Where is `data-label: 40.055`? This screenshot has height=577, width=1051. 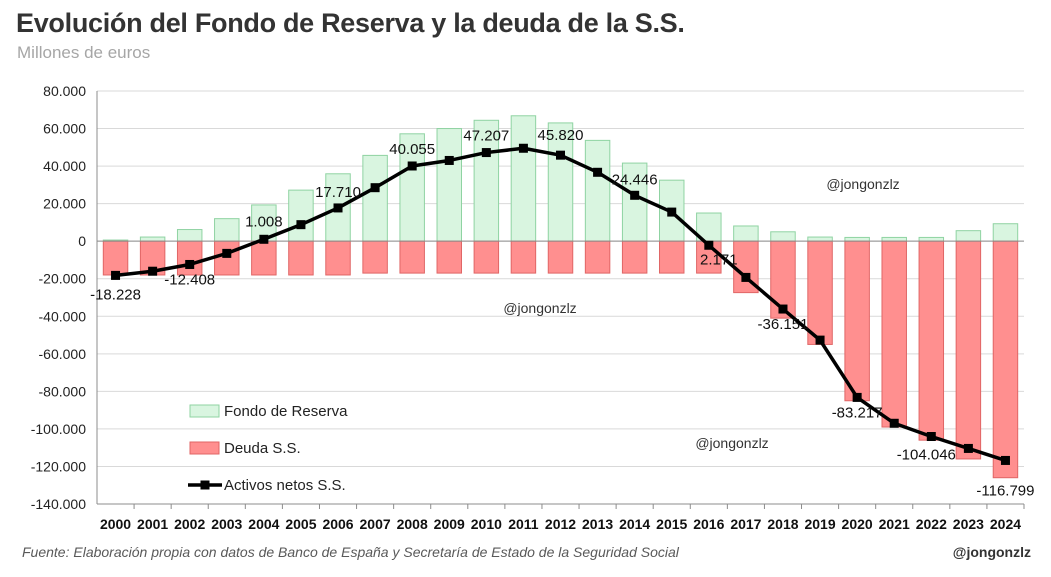 data-label: 40.055 is located at coordinates (412, 149).